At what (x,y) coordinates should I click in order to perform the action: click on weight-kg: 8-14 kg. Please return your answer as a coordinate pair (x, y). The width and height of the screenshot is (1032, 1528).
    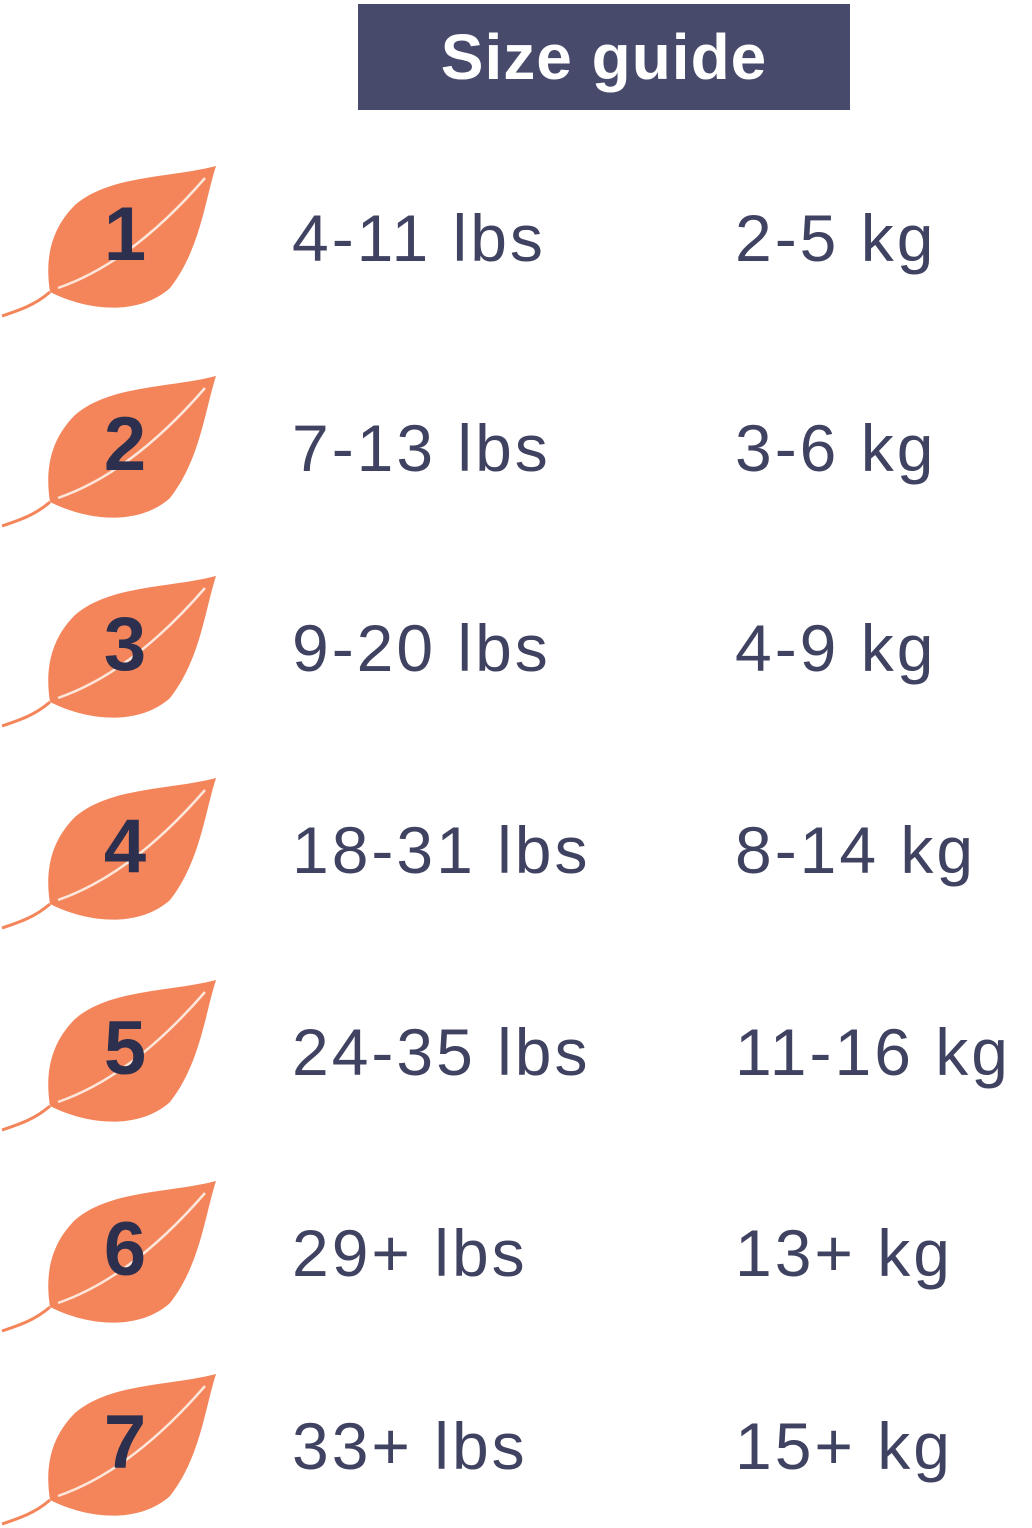
    Looking at the image, I should click on (856, 850).